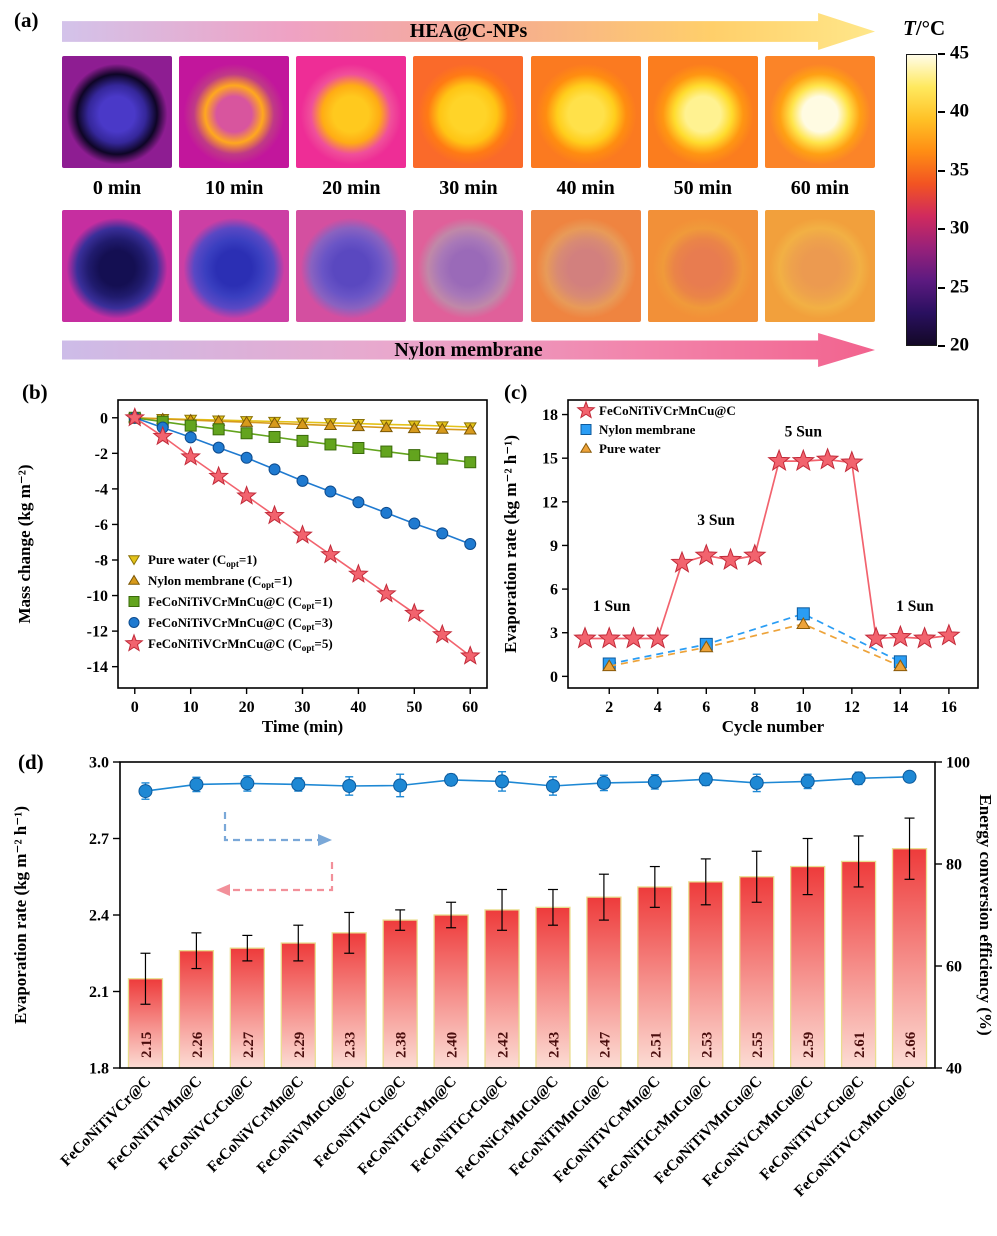 This screenshot has width=997, height=1236. I want to click on svg-text: 2.61, so click(860, 1045).